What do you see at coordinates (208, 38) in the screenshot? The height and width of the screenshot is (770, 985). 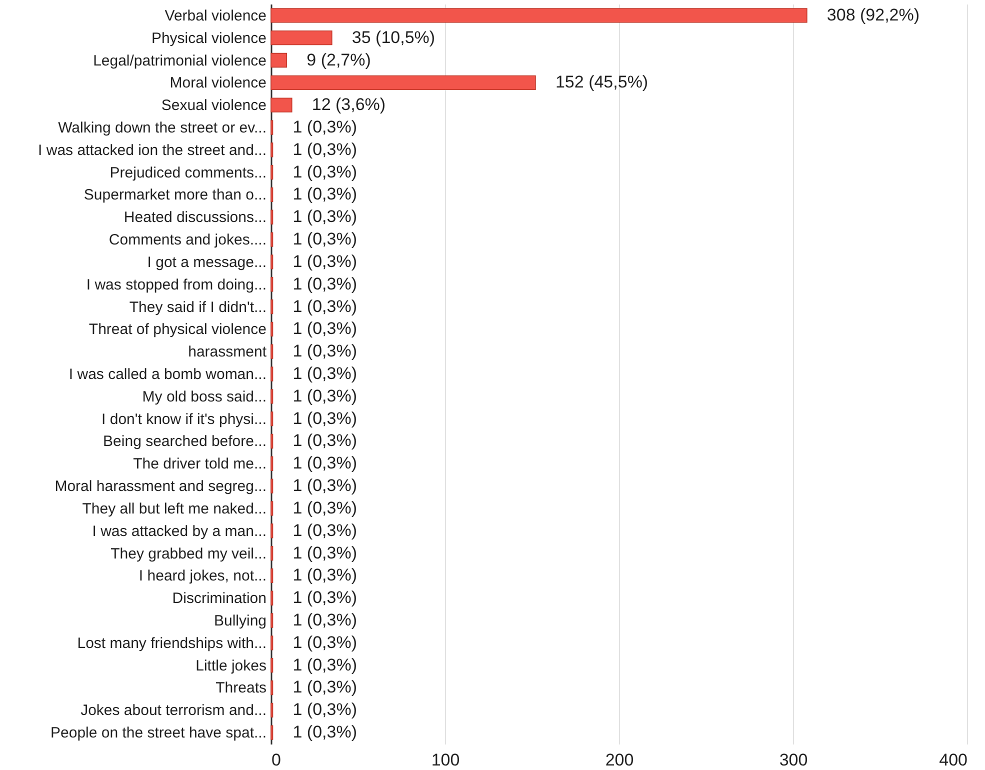 I see `y-tick-label: Physical violence` at bounding box center [208, 38].